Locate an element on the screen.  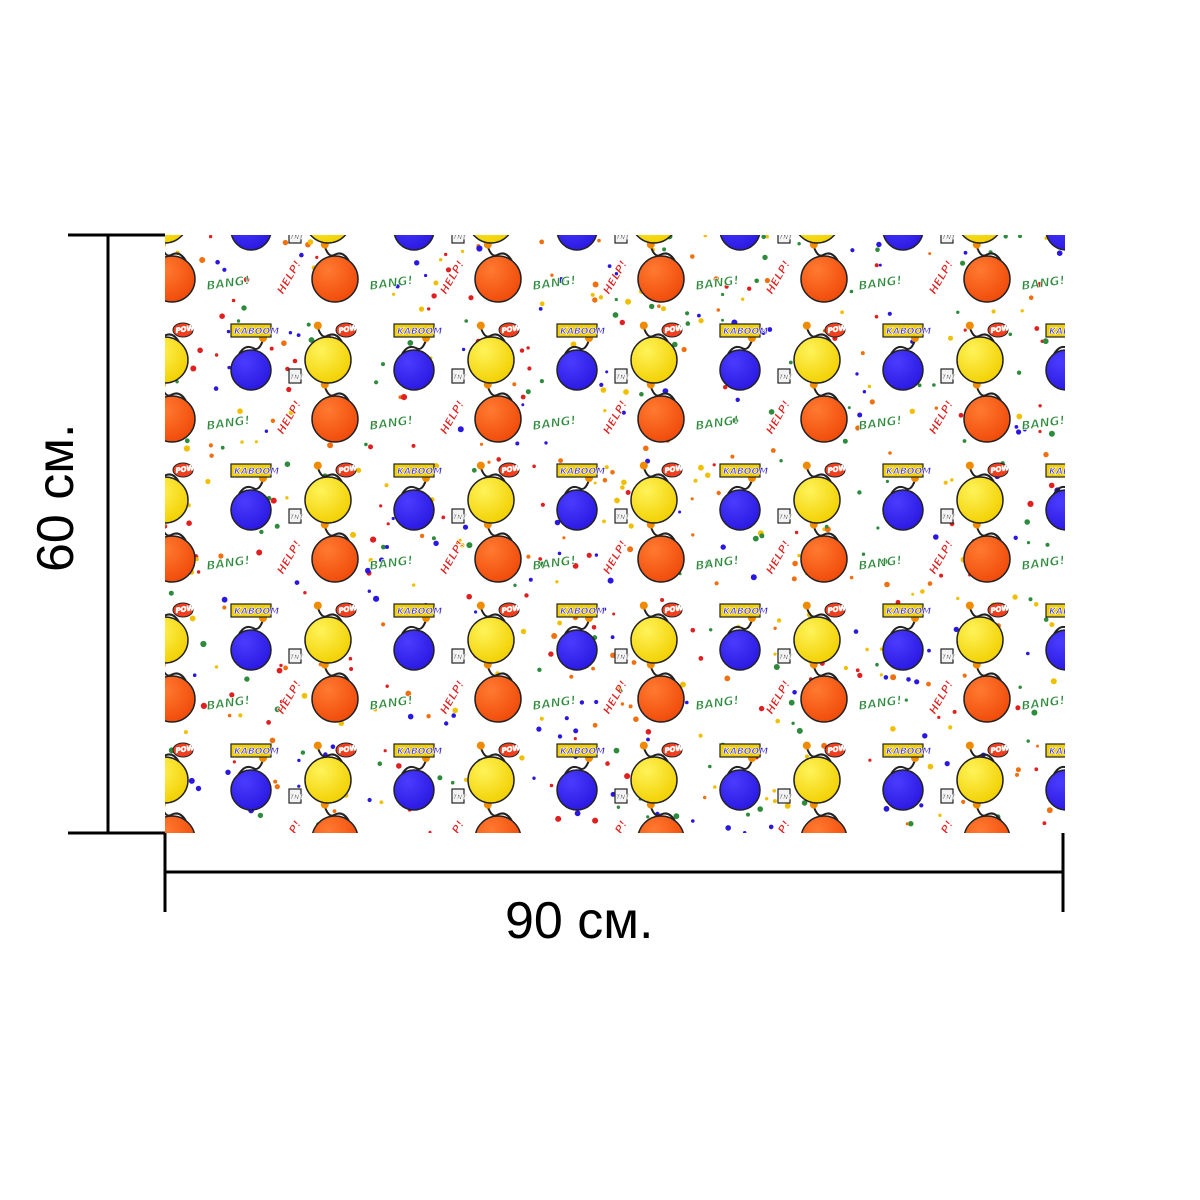
width-label: 90 см. is located at coordinates (579, 921).